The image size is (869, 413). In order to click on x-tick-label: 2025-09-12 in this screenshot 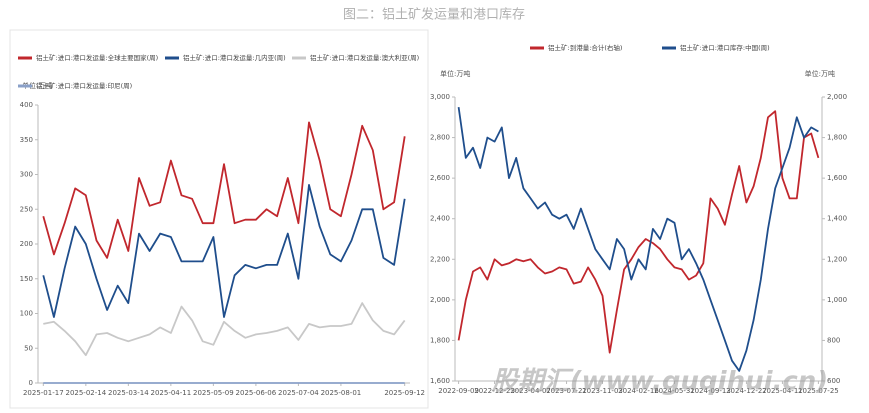, I will do `click(404, 393)`.